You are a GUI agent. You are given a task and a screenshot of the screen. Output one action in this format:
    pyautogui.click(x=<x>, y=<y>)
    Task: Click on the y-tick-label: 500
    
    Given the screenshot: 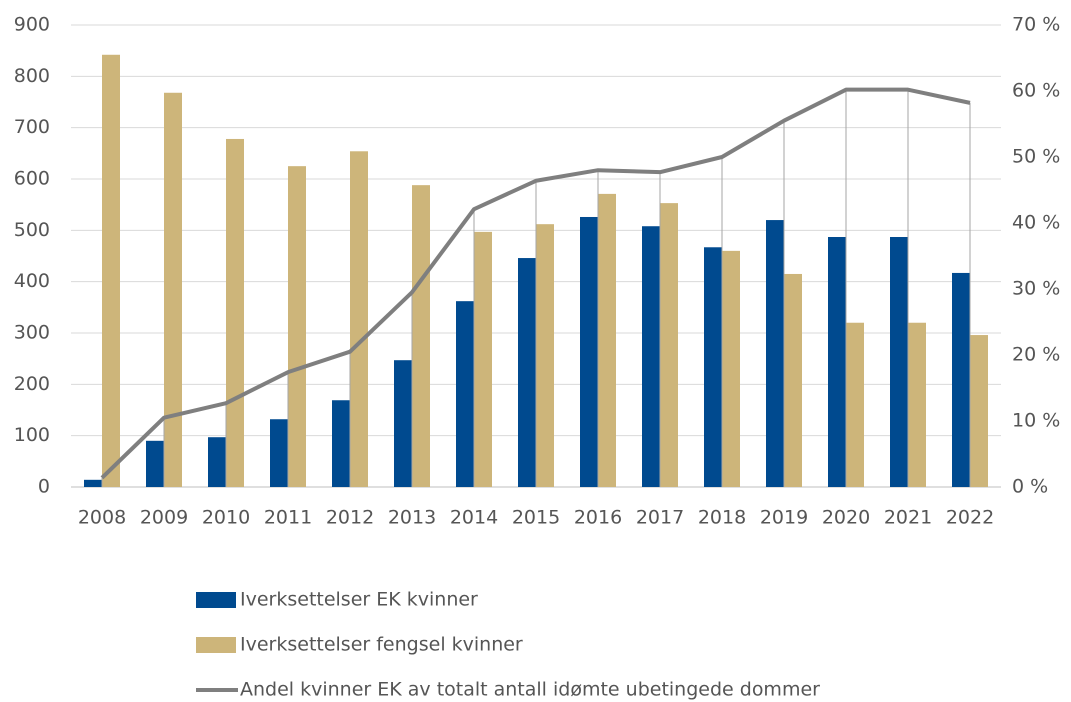 What is the action you would take?
    pyautogui.click(x=32, y=230)
    